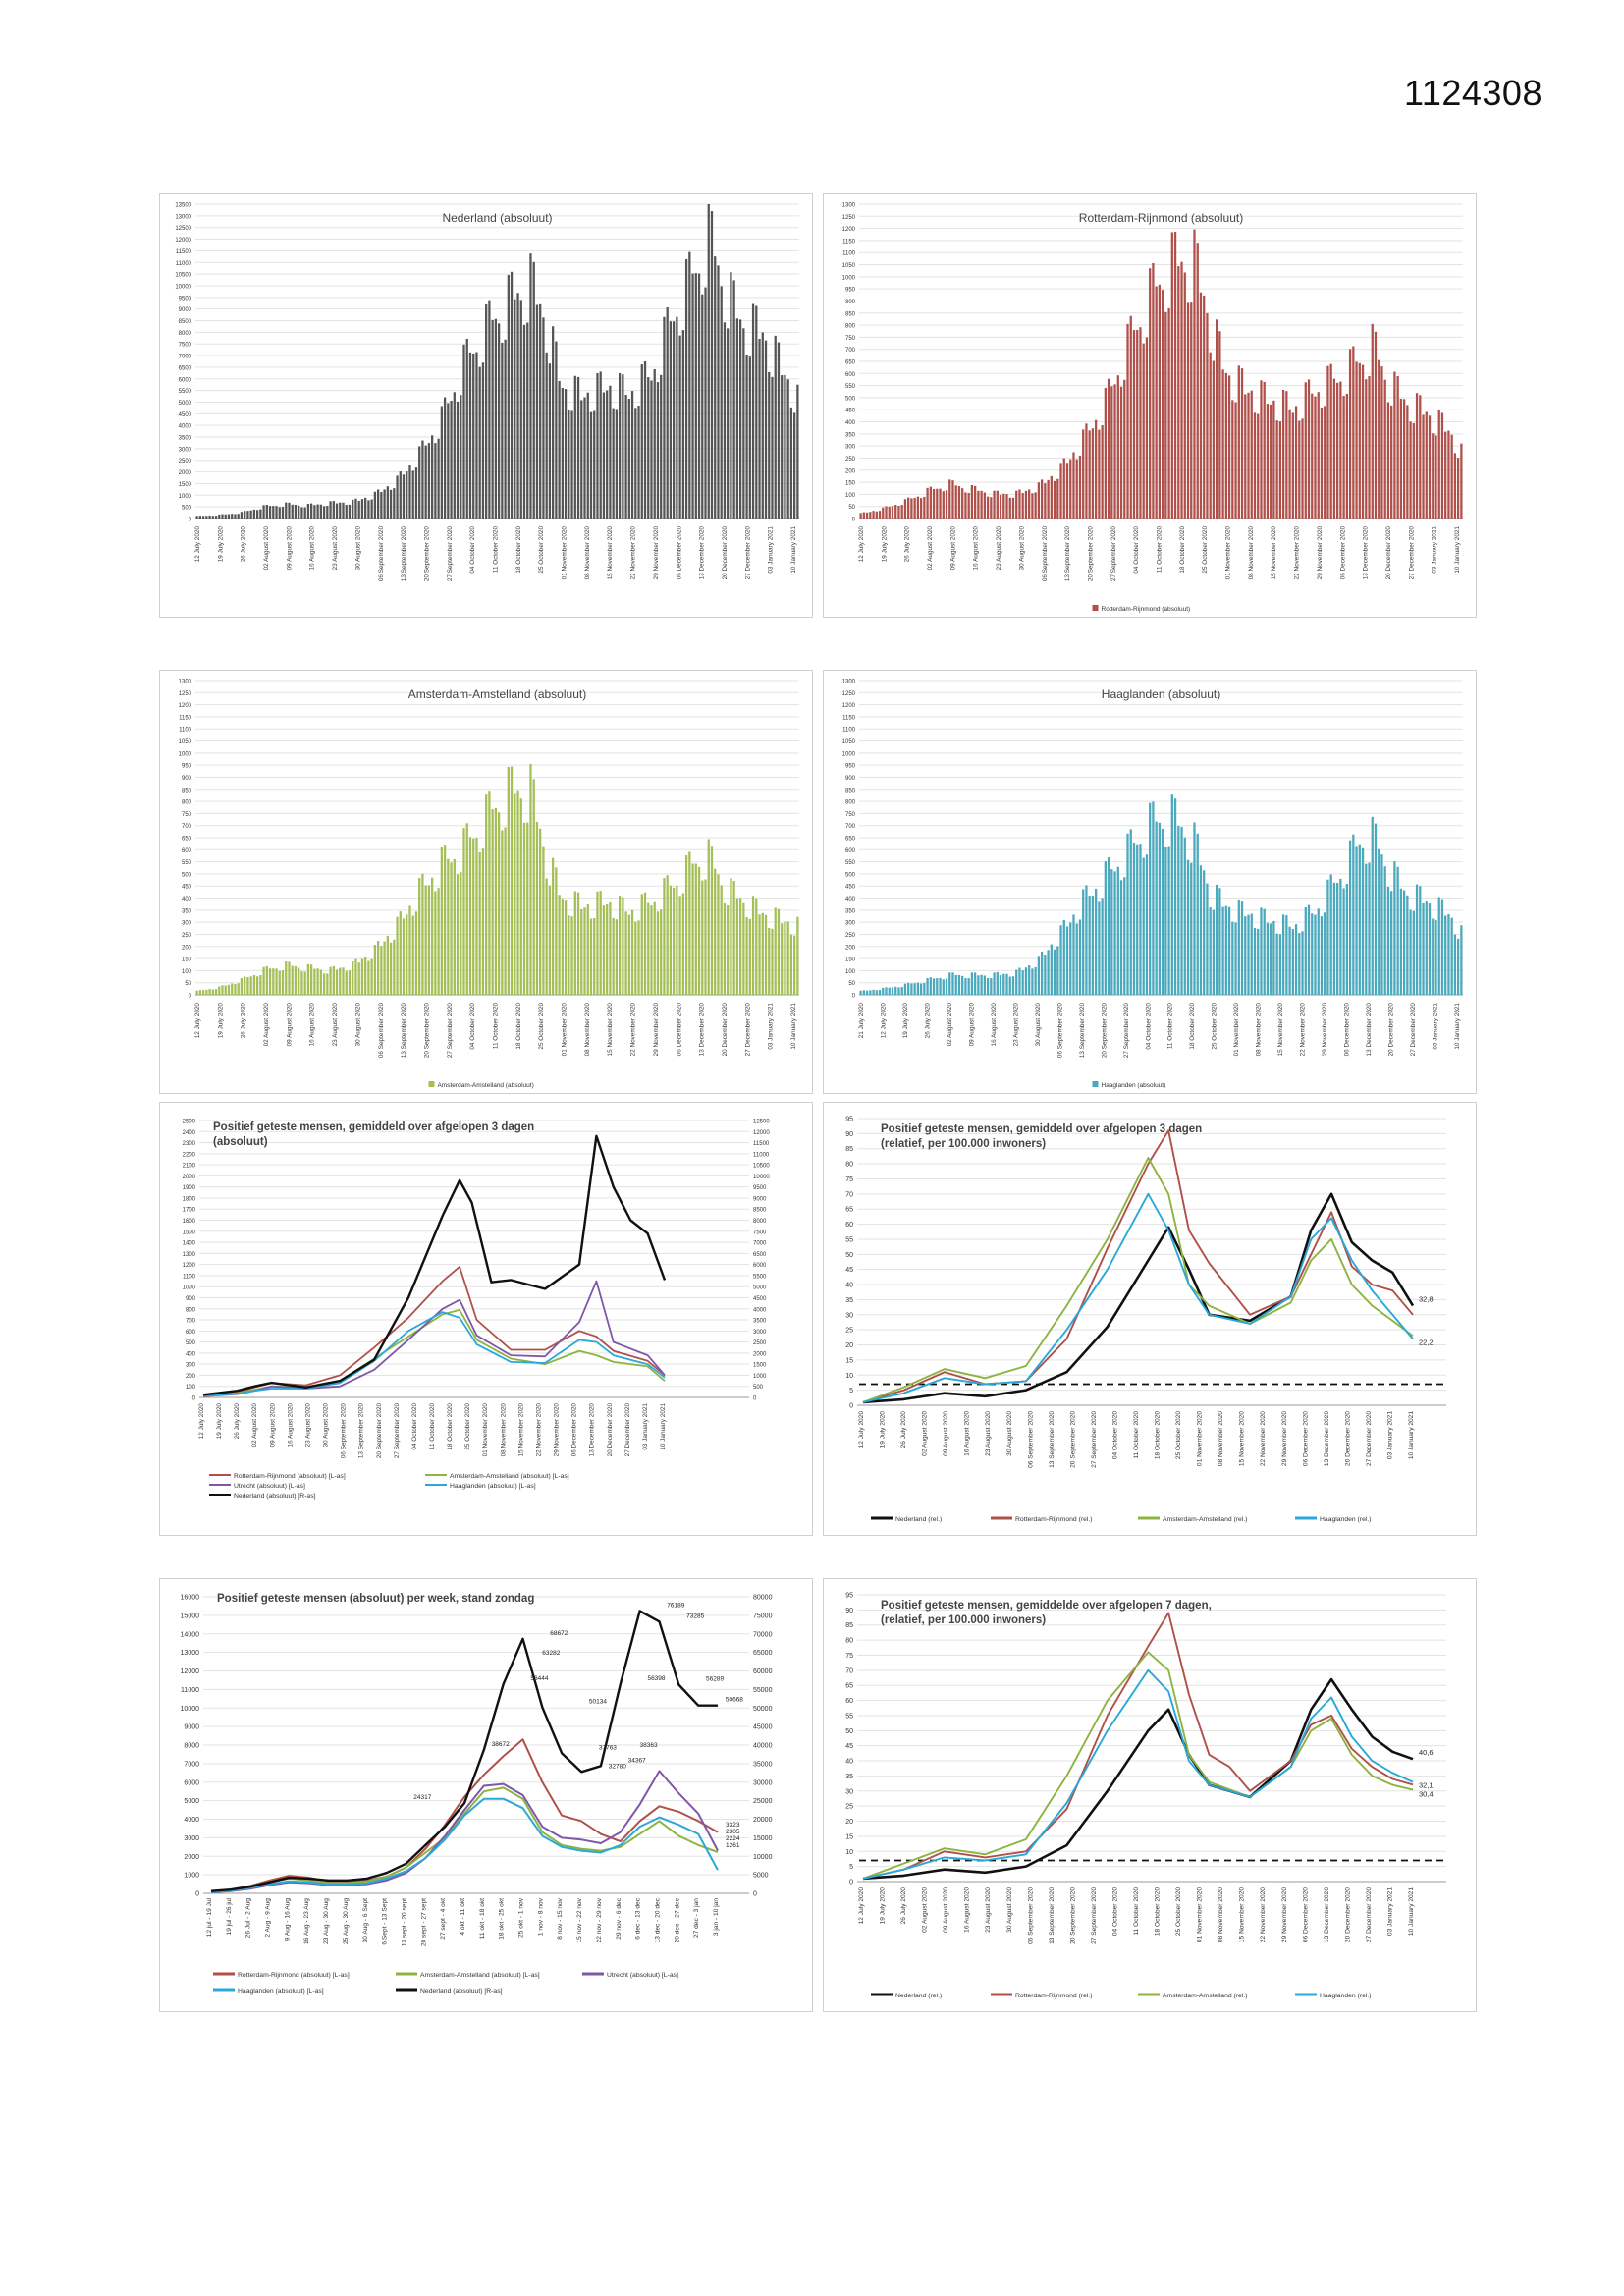  I want to click on y2-tick-label: 12000, so click(761, 1133).